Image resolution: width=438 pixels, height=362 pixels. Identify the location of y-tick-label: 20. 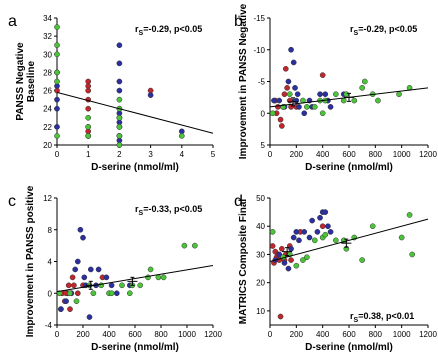
(47, 145).